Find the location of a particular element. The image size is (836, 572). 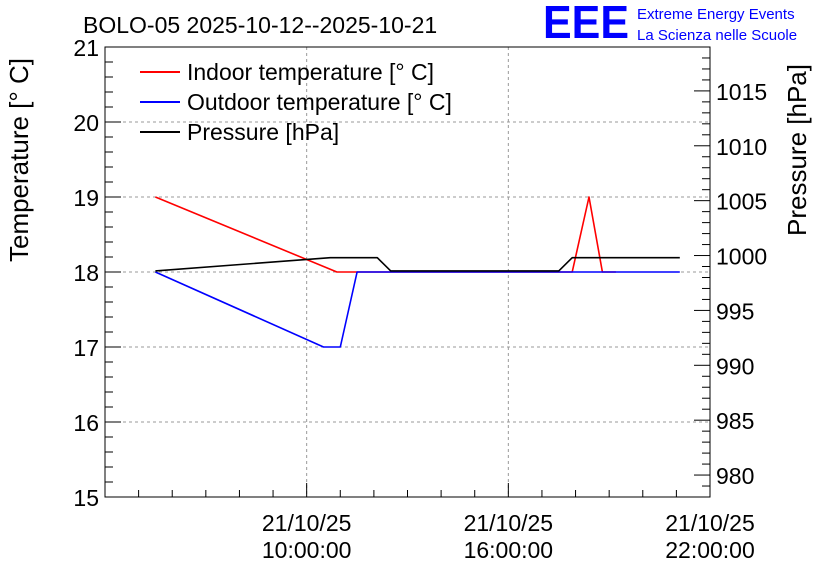

right-tick-label: 980 is located at coordinates (735, 476).